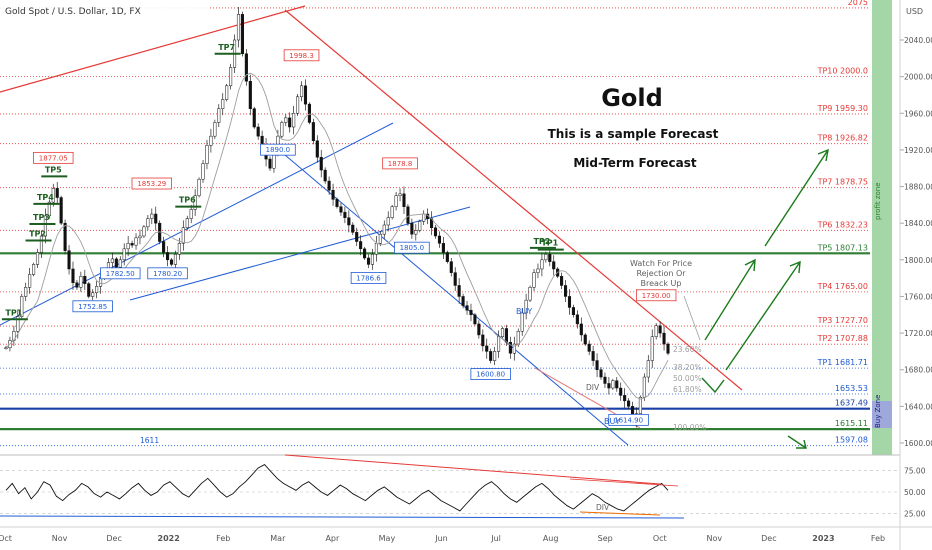 The image size is (932, 550). I want to click on buy-label-1: BUY, so click(524, 311).